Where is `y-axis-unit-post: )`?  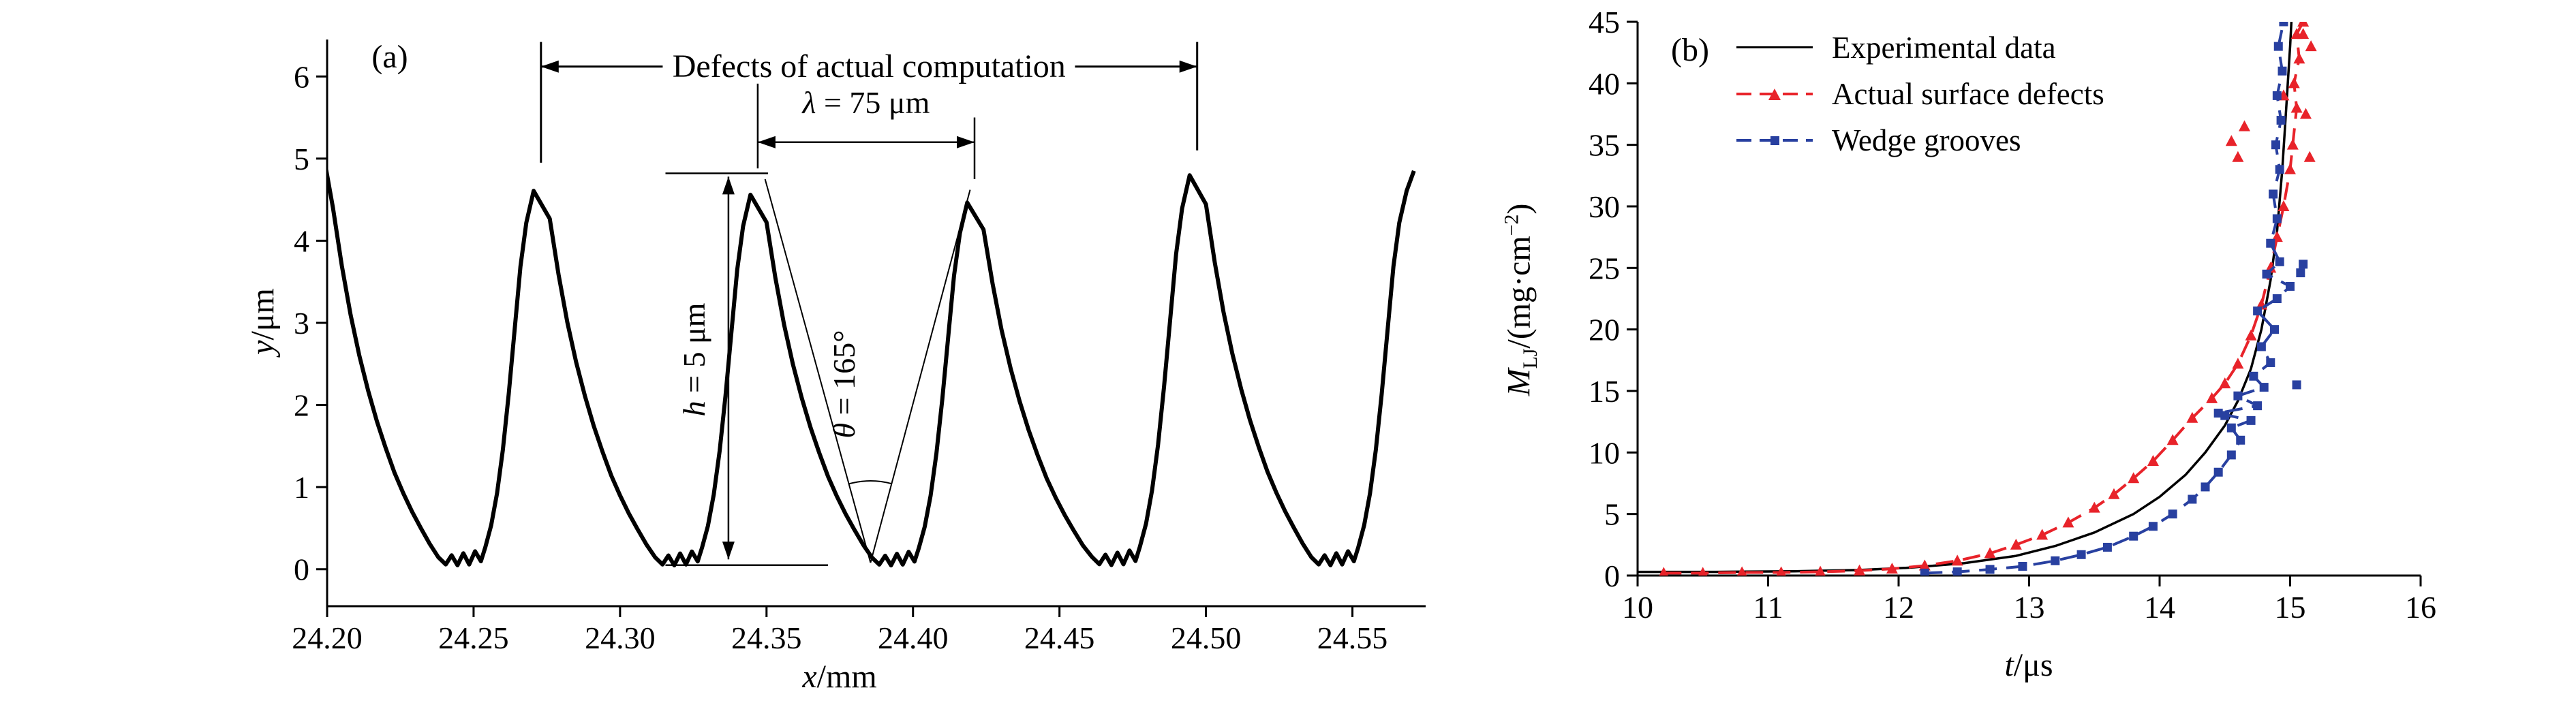
y-axis-unit-post: ) is located at coordinates (1519, 209).